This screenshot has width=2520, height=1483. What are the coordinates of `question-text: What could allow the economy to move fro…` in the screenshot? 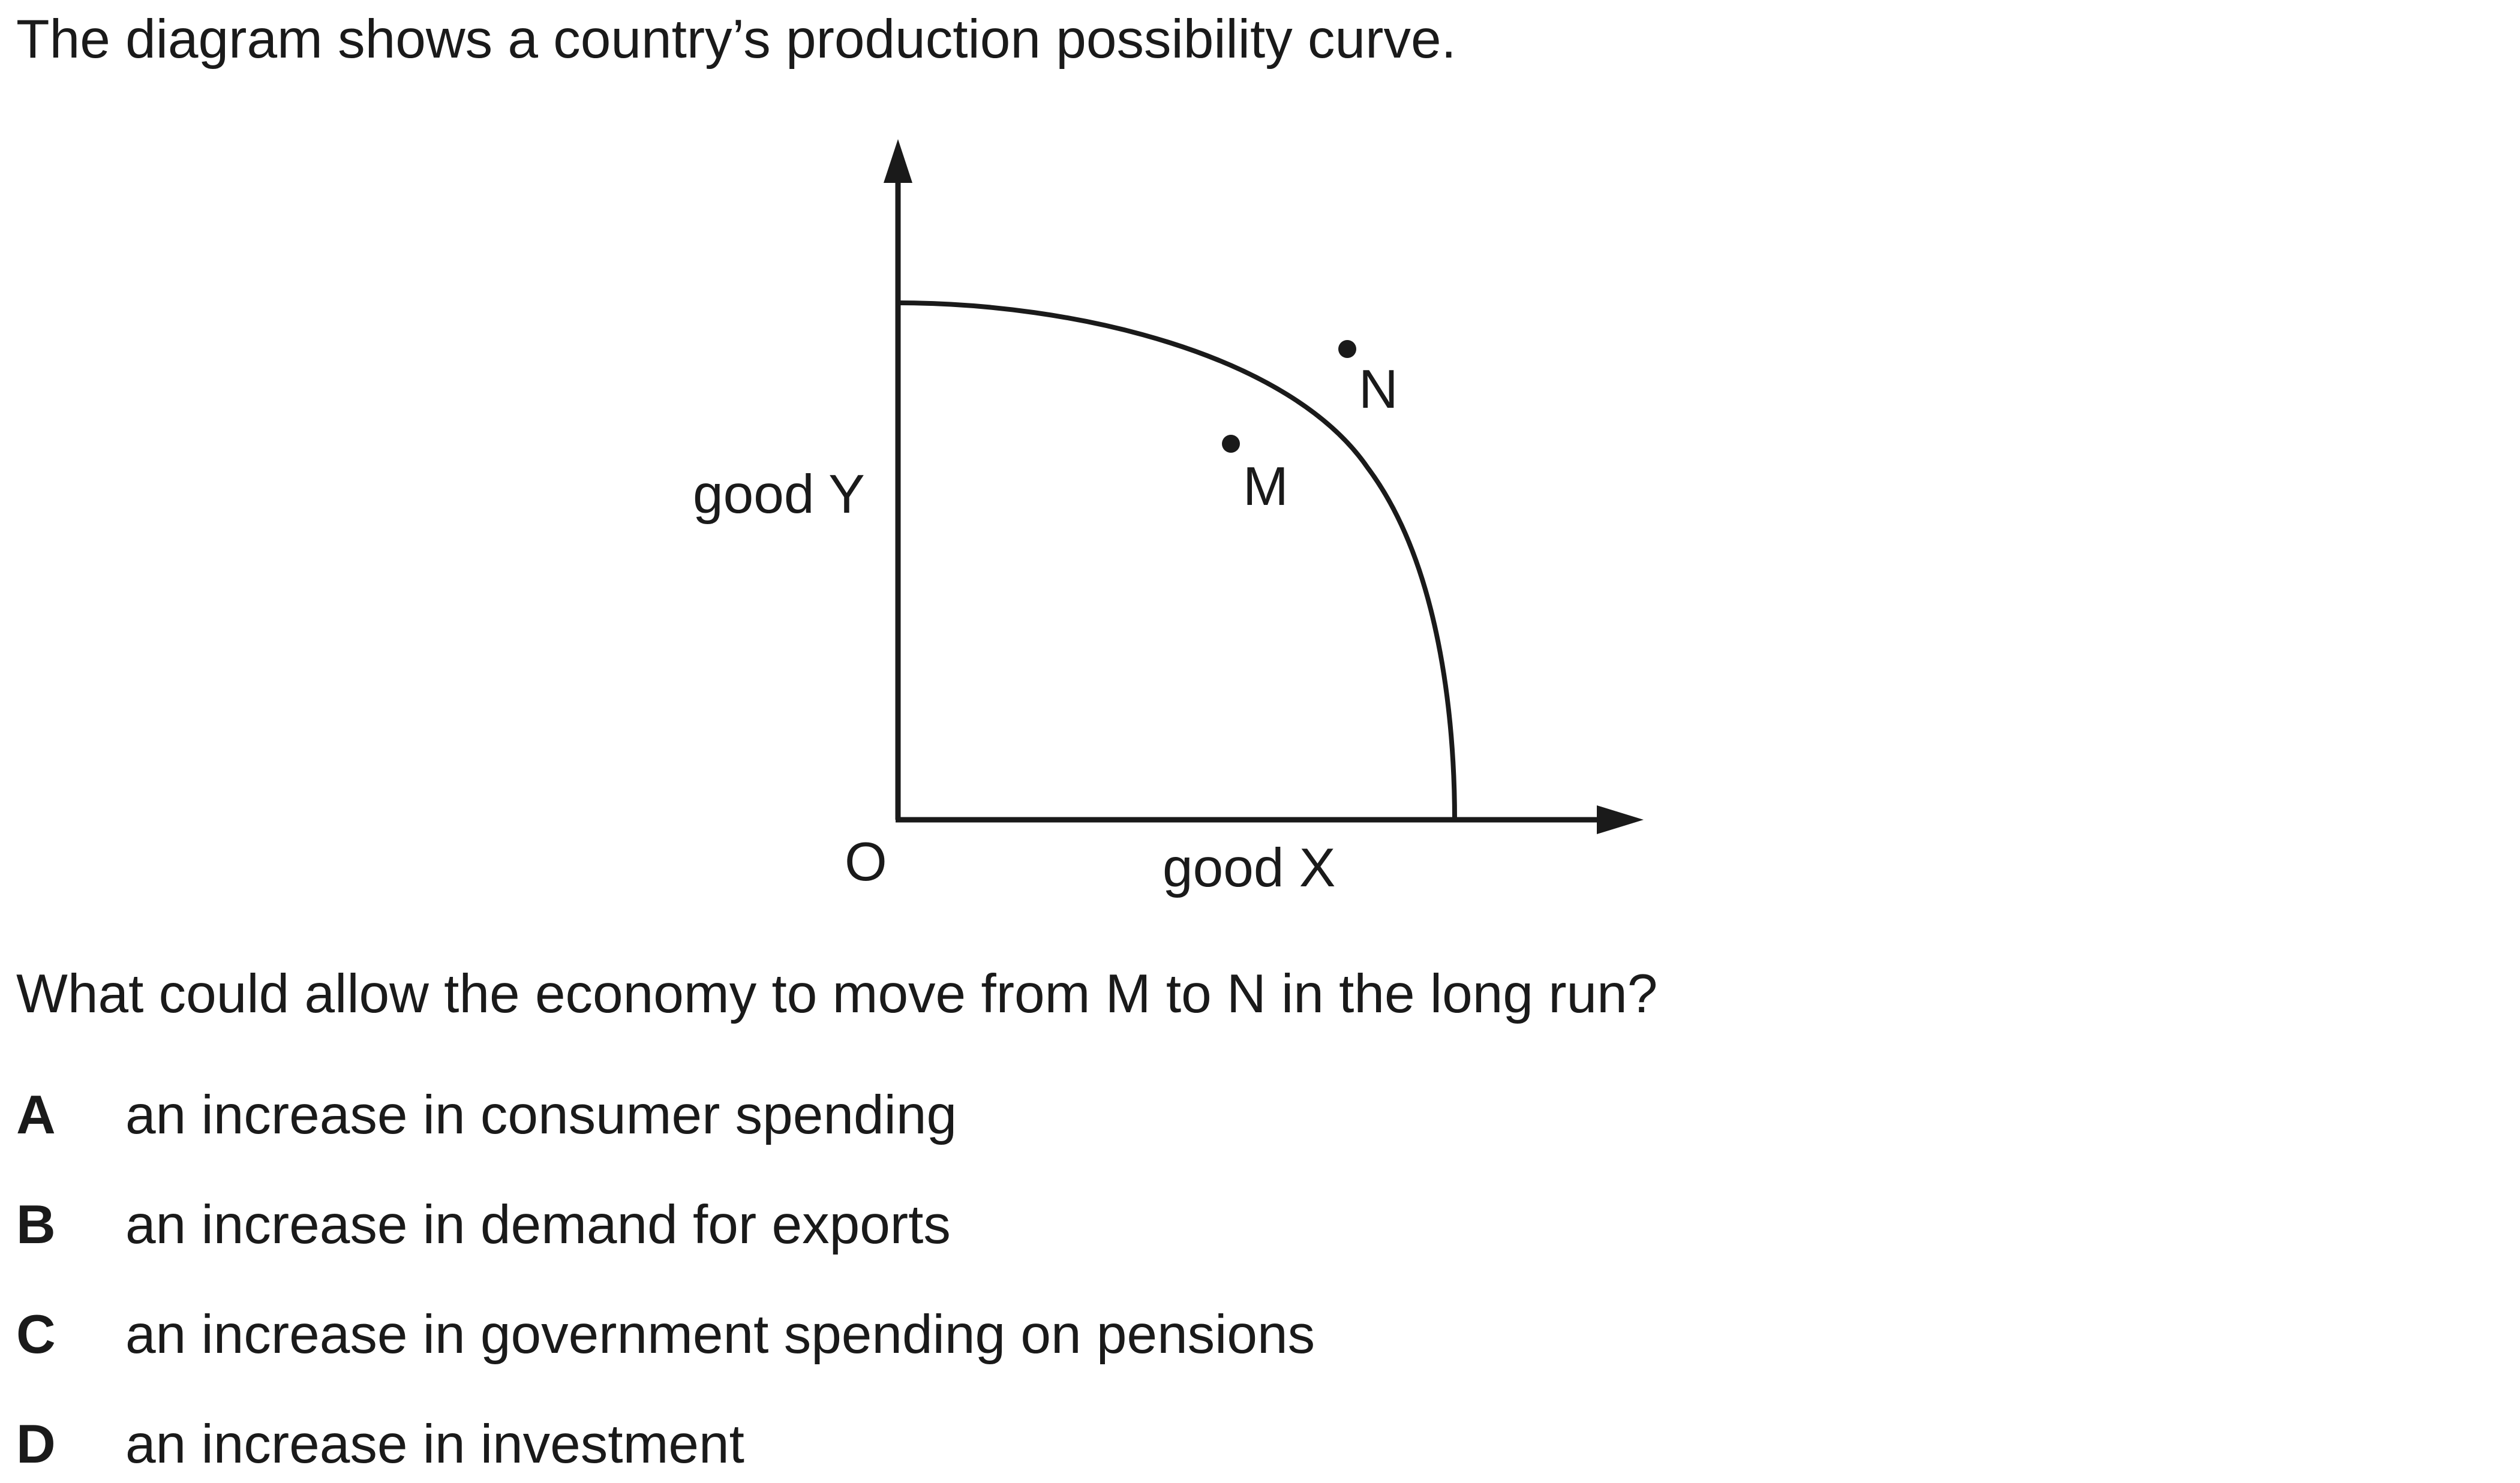 It's located at (837, 994).